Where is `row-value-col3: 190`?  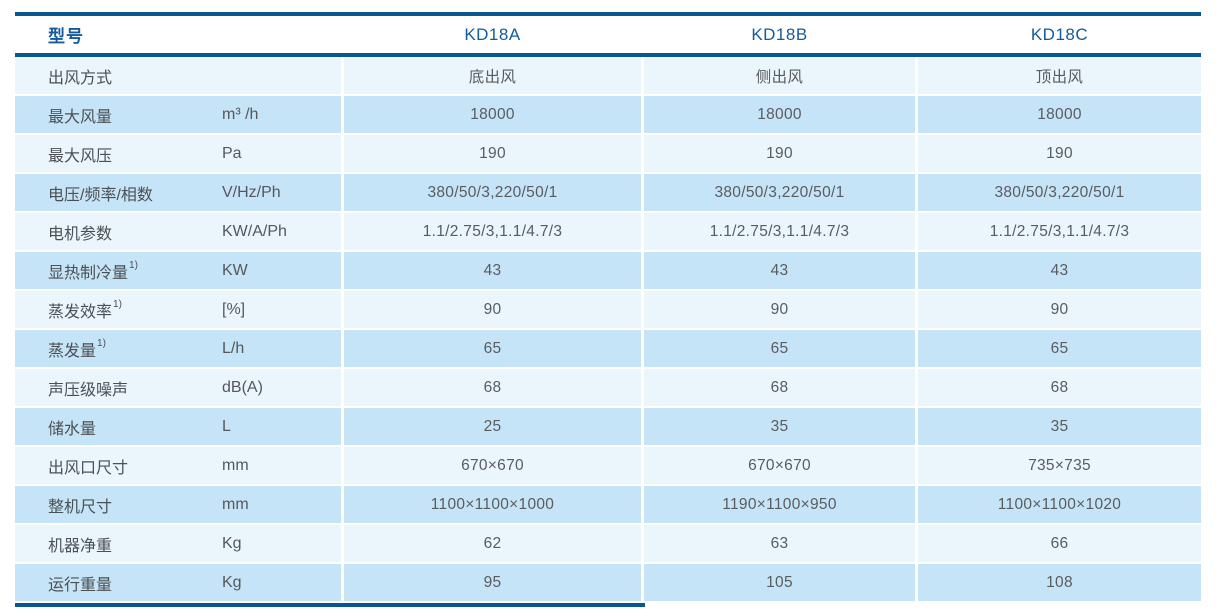 row-value-col3: 190 is located at coordinates (1059, 153).